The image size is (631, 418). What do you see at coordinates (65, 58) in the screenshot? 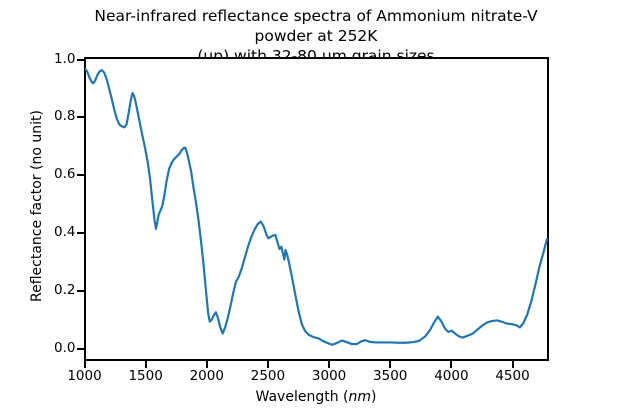
I see `y-tick-label: 1.0` at bounding box center [65, 58].